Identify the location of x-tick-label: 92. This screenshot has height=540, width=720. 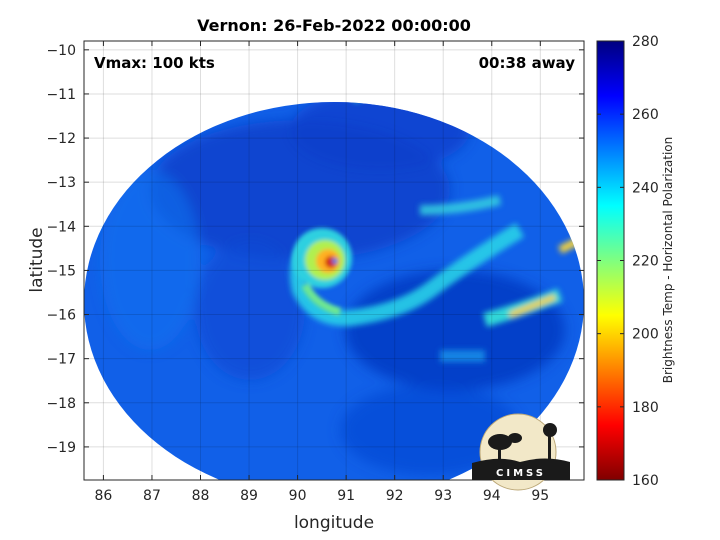
(395, 496).